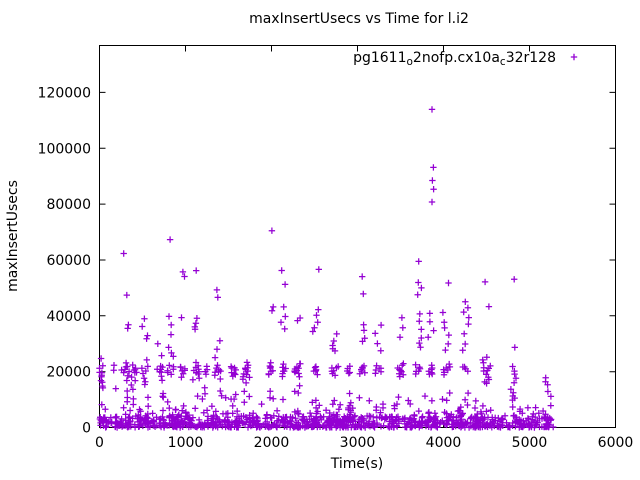 The height and width of the screenshot is (480, 640). What do you see at coordinates (64, 149) in the screenshot?
I see `y-tick-label: 100000` at bounding box center [64, 149].